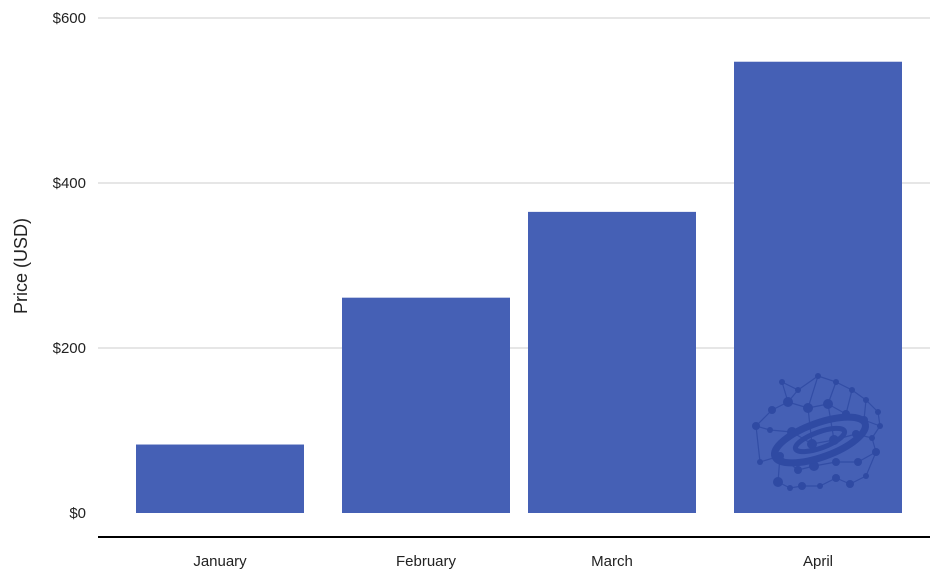 This screenshot has width=930, height=569. I want to click on watermark-orbit, so click(820, 440).